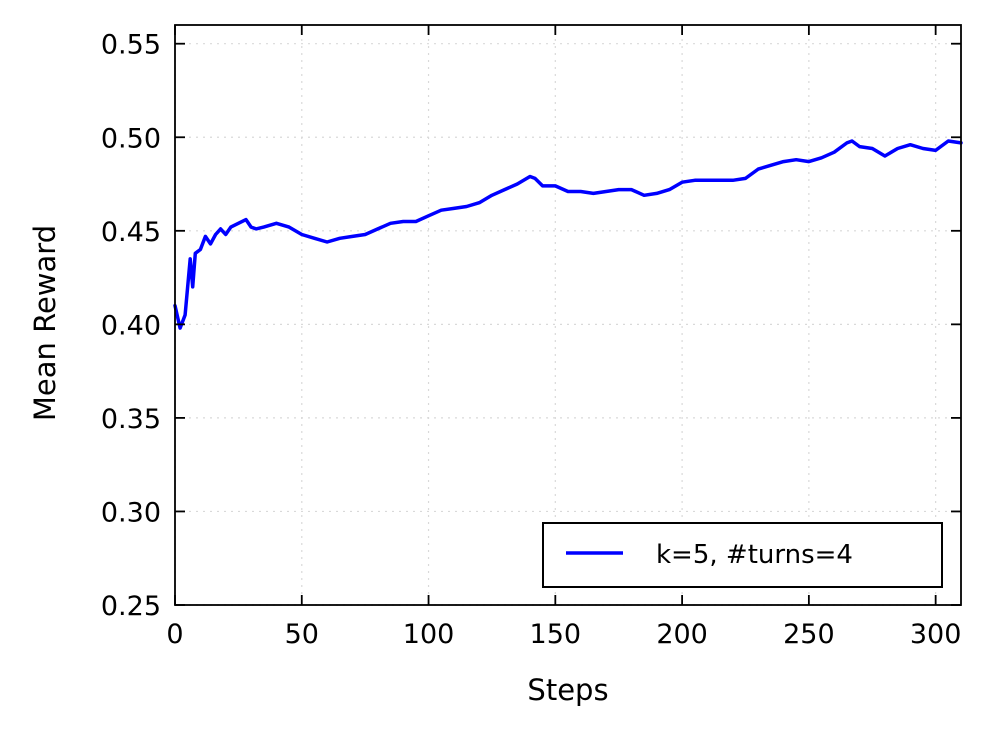 The width and height of the screenshot is (995, 736). What do you see at coordinates (131, 512) in the screenshot?
I see `y-tick-label: 0.30` at bounding box center [131, 512].